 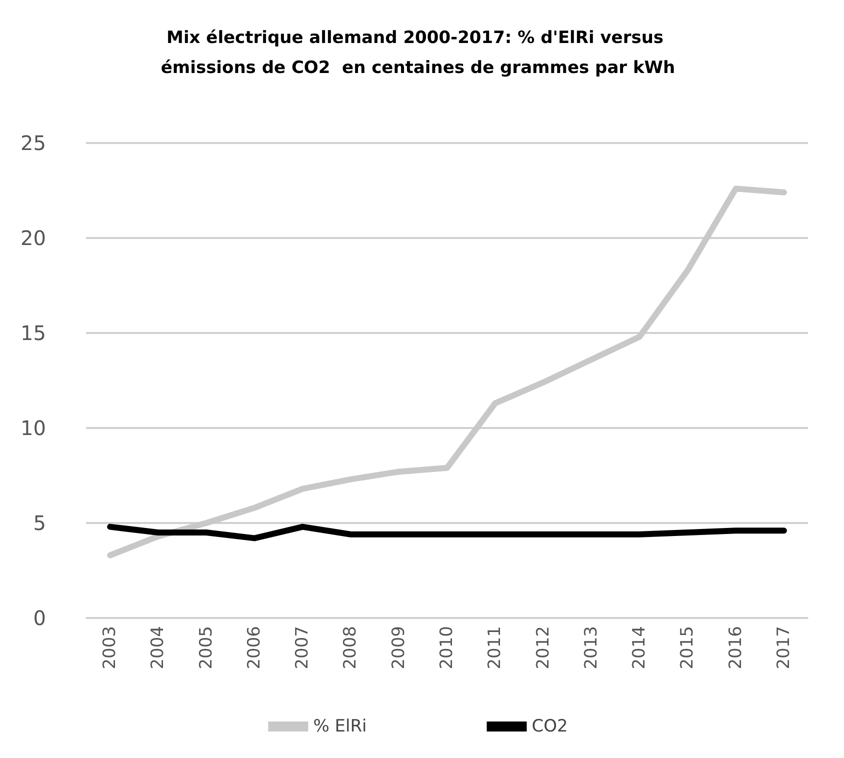 What do you see at coordinates (33, 238) in the screenshot?
I see `y-tick-label: 20` at bounding box center [33, 238].